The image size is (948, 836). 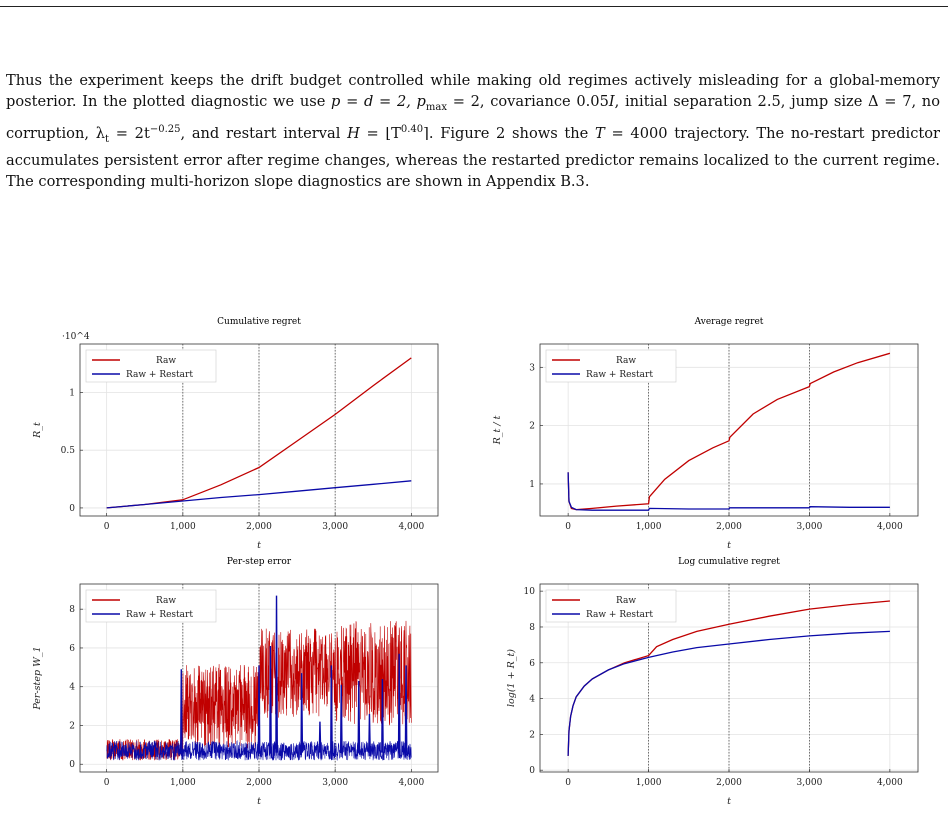 I want to click on scale-note: ·10^4, so click(x=76, y=337).